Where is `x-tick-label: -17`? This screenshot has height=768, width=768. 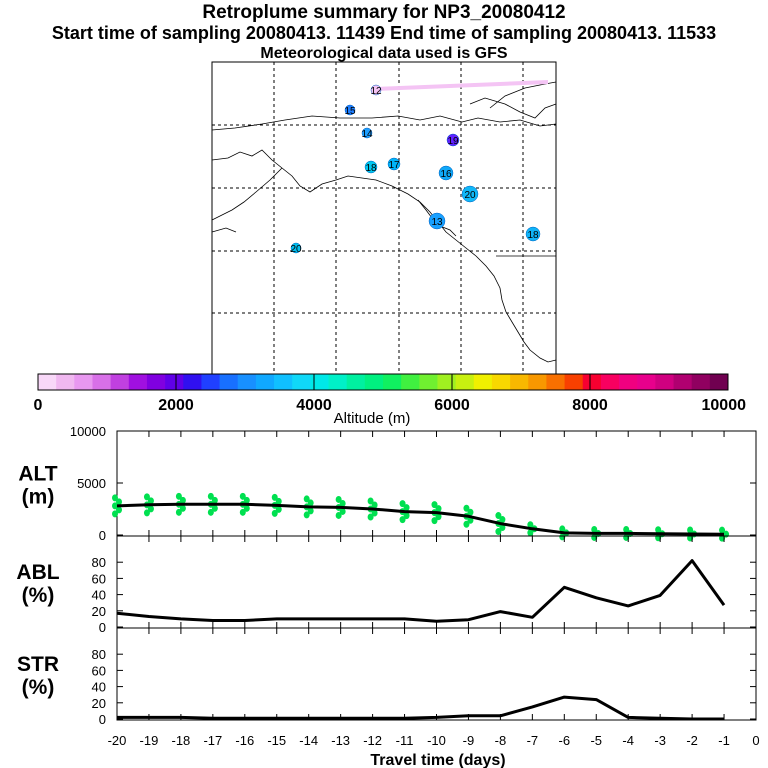 x-tick-label: -17 is located at coordinates (212, 740).